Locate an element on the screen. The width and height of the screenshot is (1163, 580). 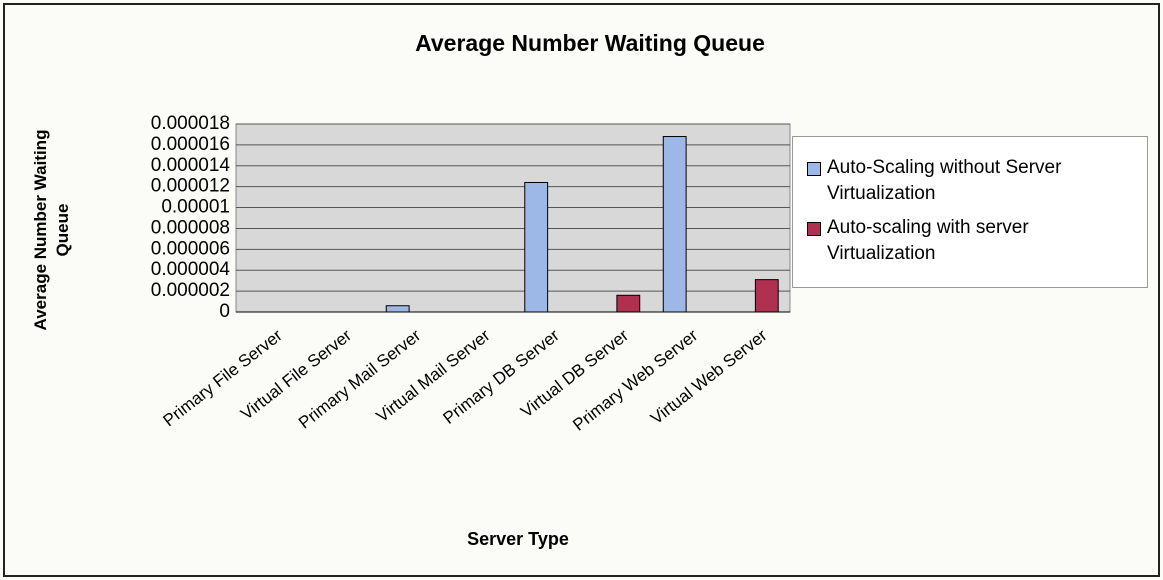
y-tick-label: 0.000012 is located at coordinates (190, 186).